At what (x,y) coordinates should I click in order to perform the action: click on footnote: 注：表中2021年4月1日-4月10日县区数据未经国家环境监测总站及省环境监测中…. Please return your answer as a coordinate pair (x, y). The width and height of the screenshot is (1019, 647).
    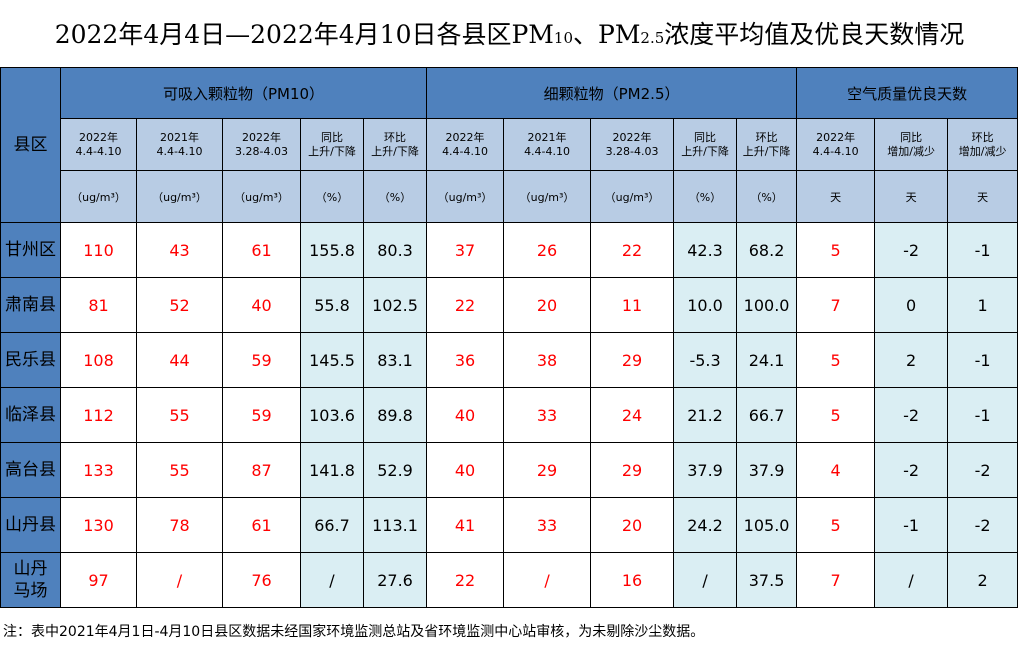
    Looking at the image, I should click on (354, 632).